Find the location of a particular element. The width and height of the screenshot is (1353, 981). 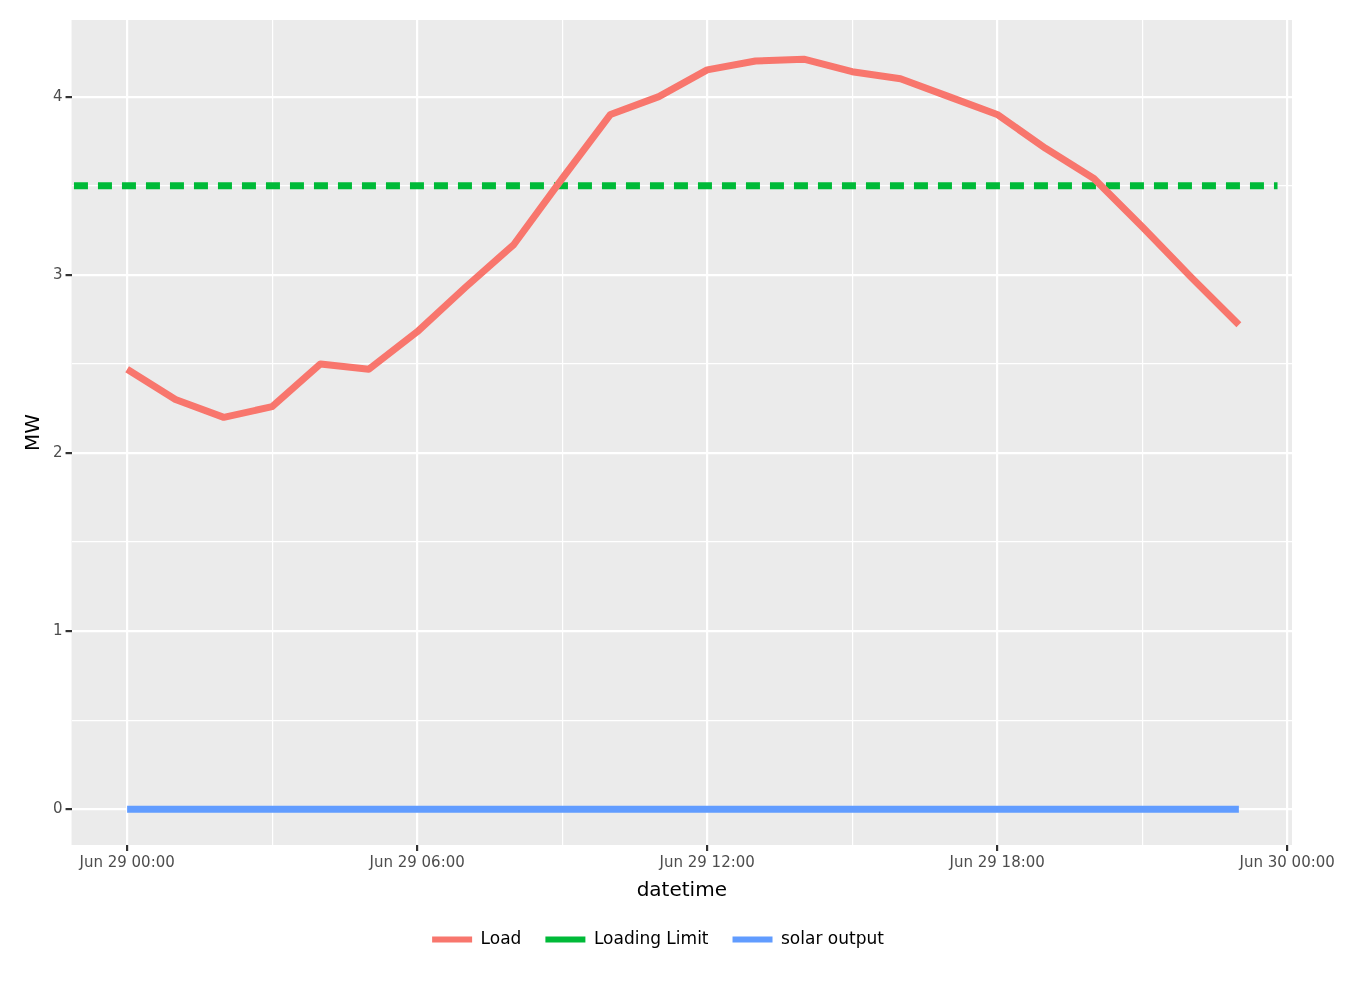

y-tick-label: 3 is located at coordinates (58, 273).